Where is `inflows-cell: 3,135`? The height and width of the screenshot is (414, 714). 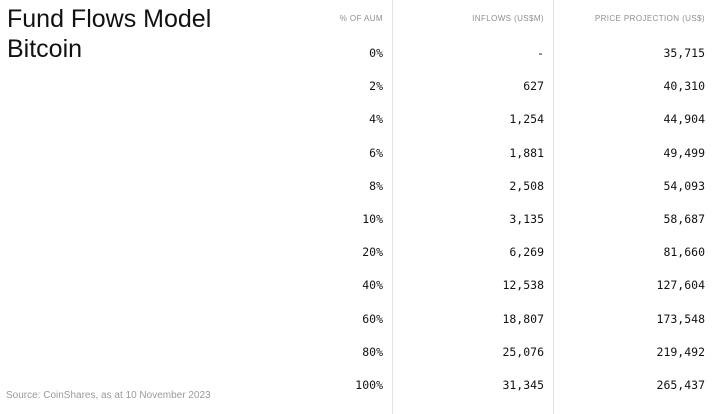 inflows-cell: 3,135 is located at coordinates (526, 219).